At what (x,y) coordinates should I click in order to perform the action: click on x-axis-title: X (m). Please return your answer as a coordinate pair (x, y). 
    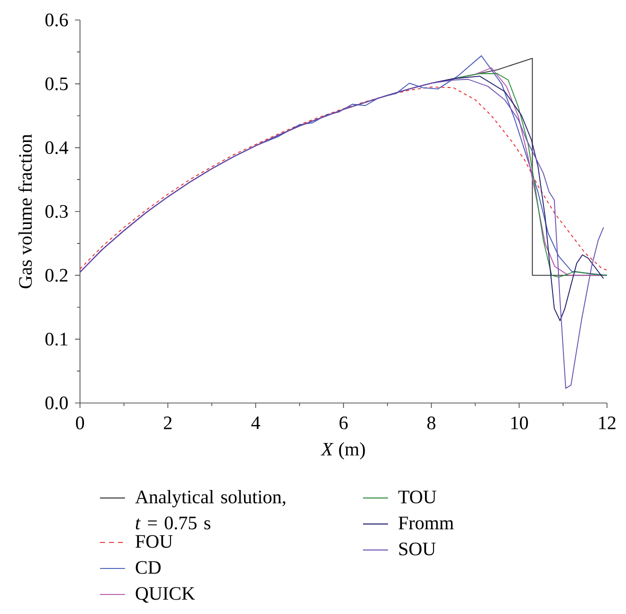
    Looking at the image, I should click on (342, 451).